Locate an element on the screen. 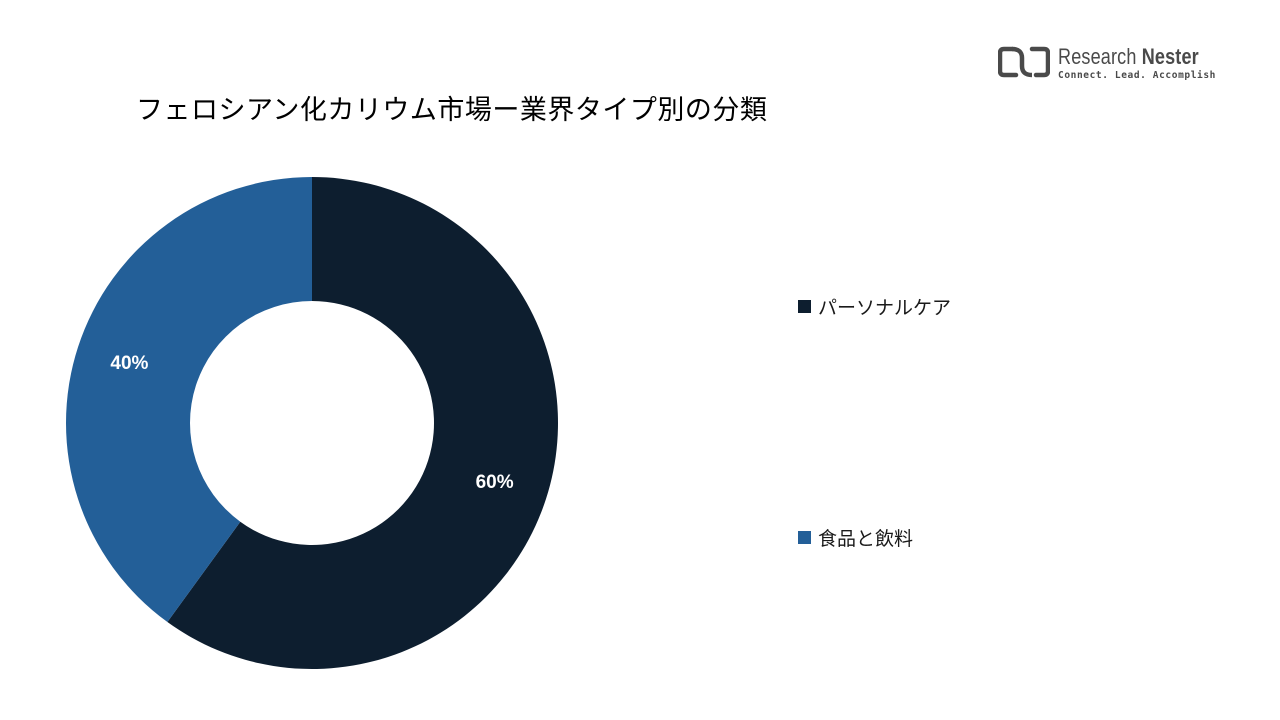  research-nester-logo-icon is located at coordinates (1024, 62).